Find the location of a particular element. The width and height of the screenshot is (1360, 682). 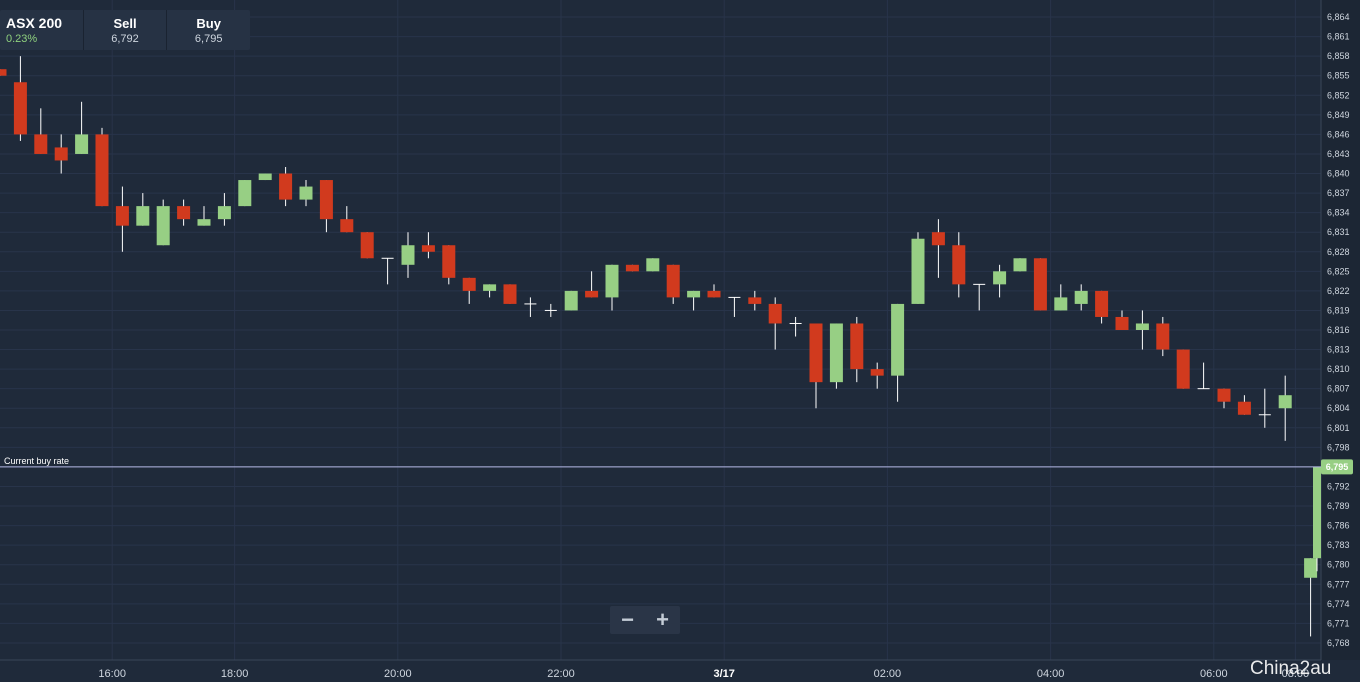

y-tick-label: 6,771 is located at coordinates (1338, 623).